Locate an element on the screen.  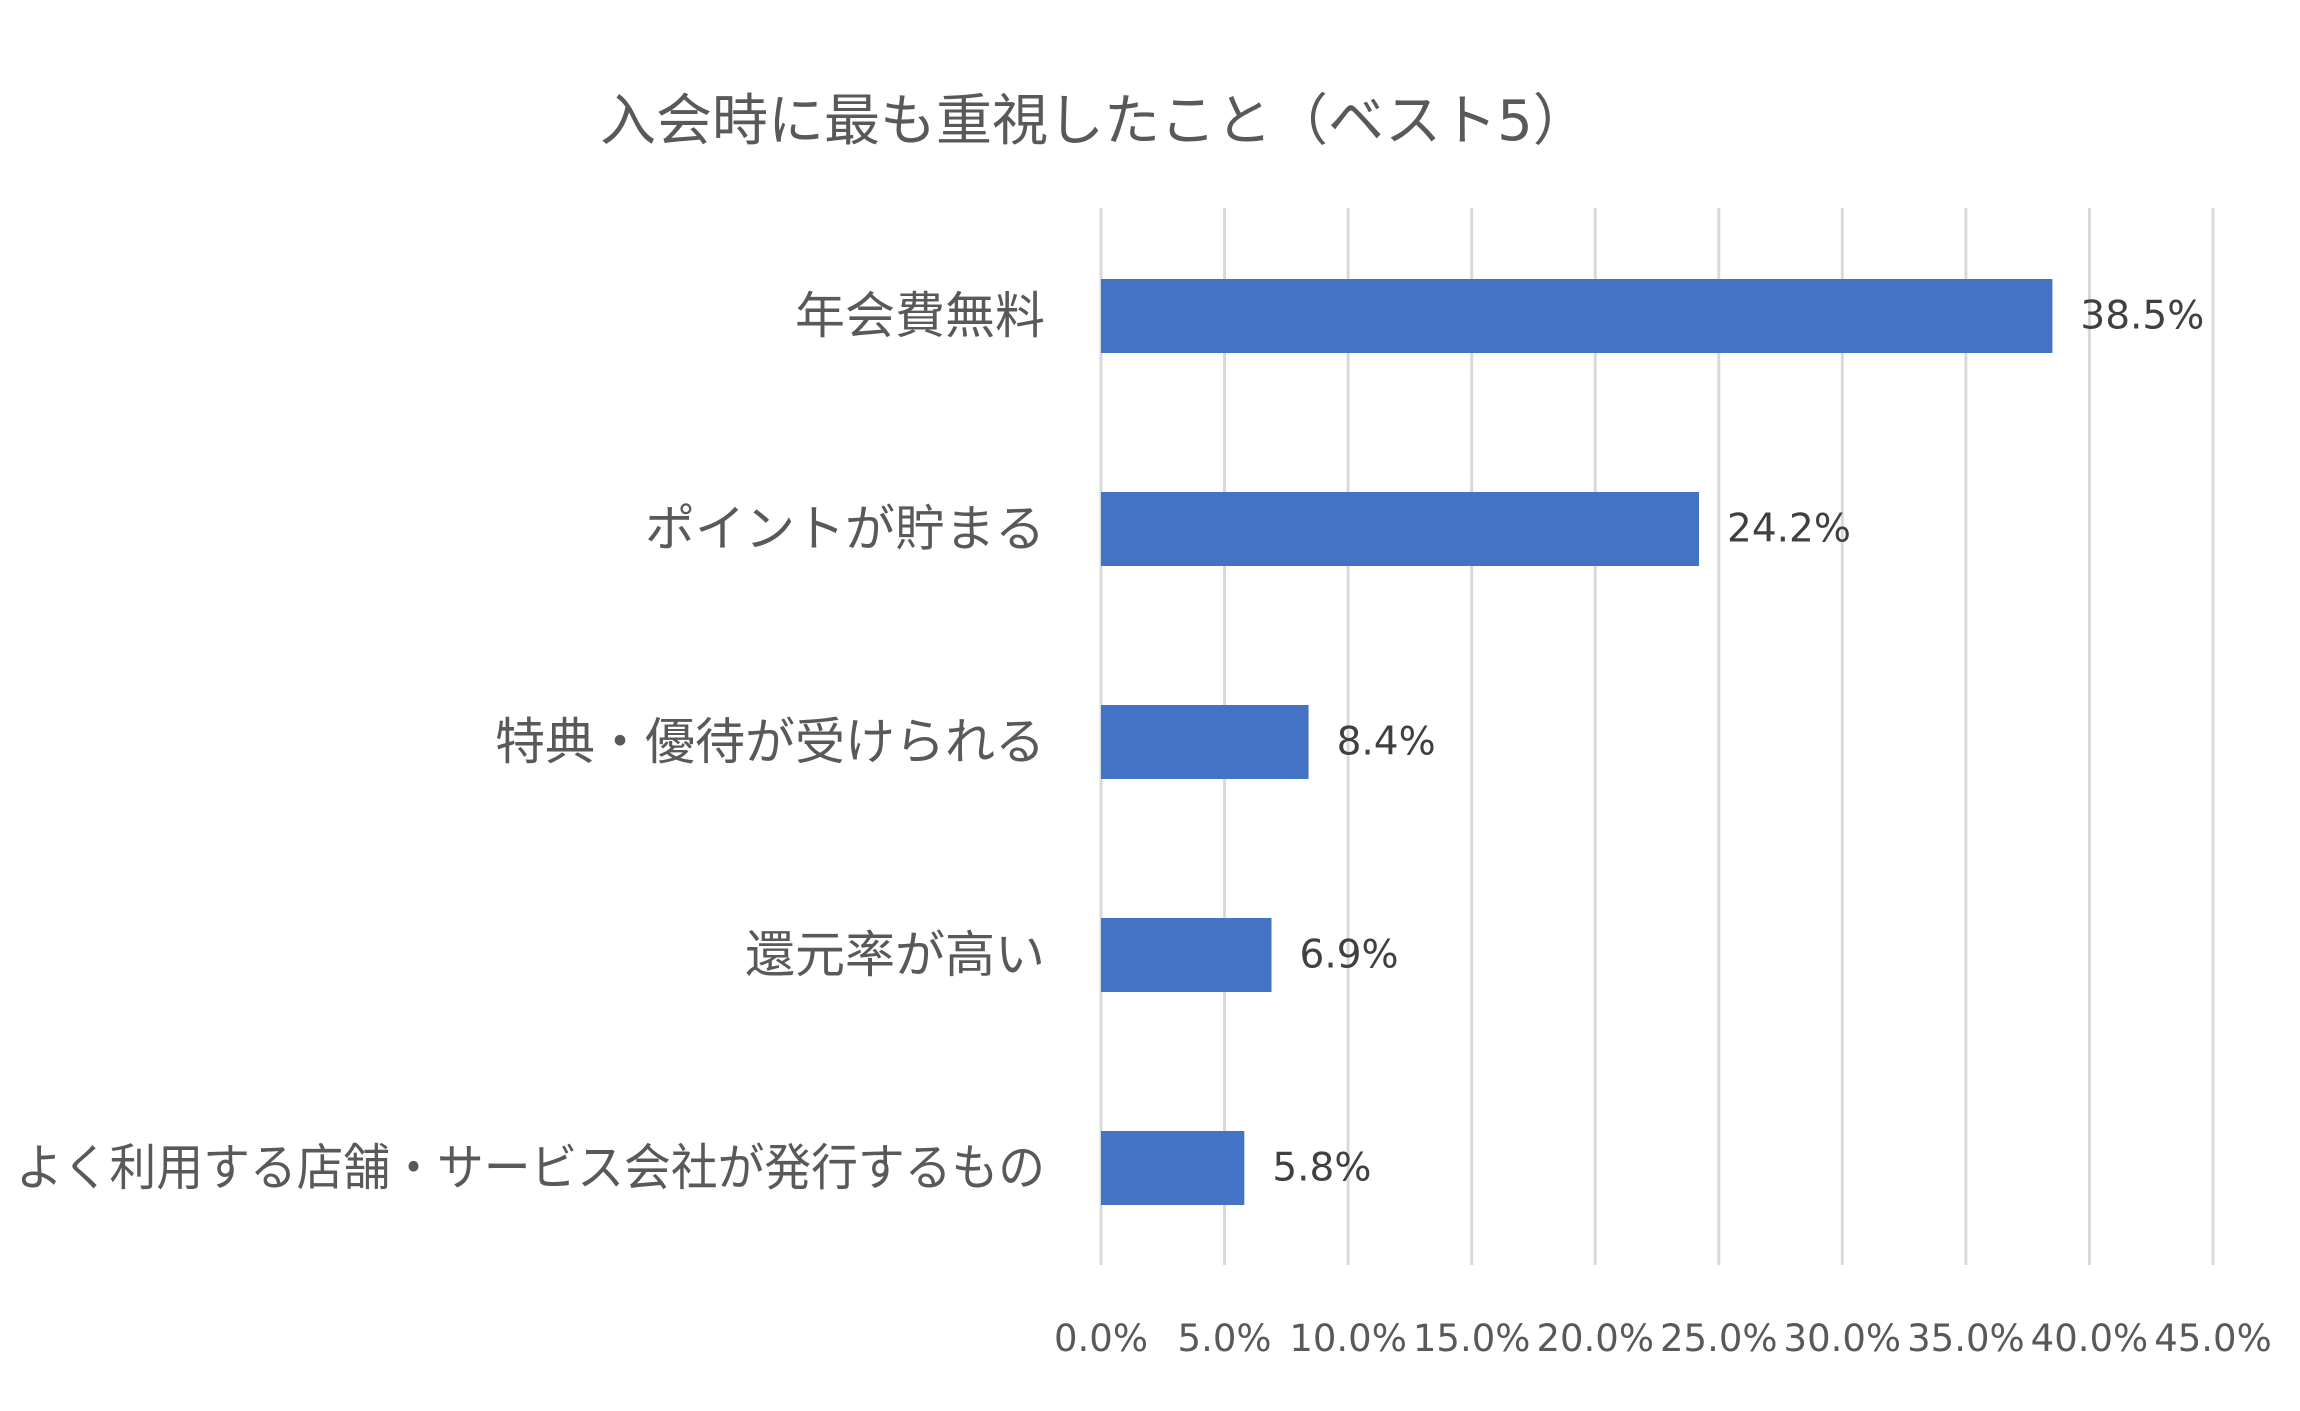
category-label: ポイントが貯まる is located at coordinates (845, 529).